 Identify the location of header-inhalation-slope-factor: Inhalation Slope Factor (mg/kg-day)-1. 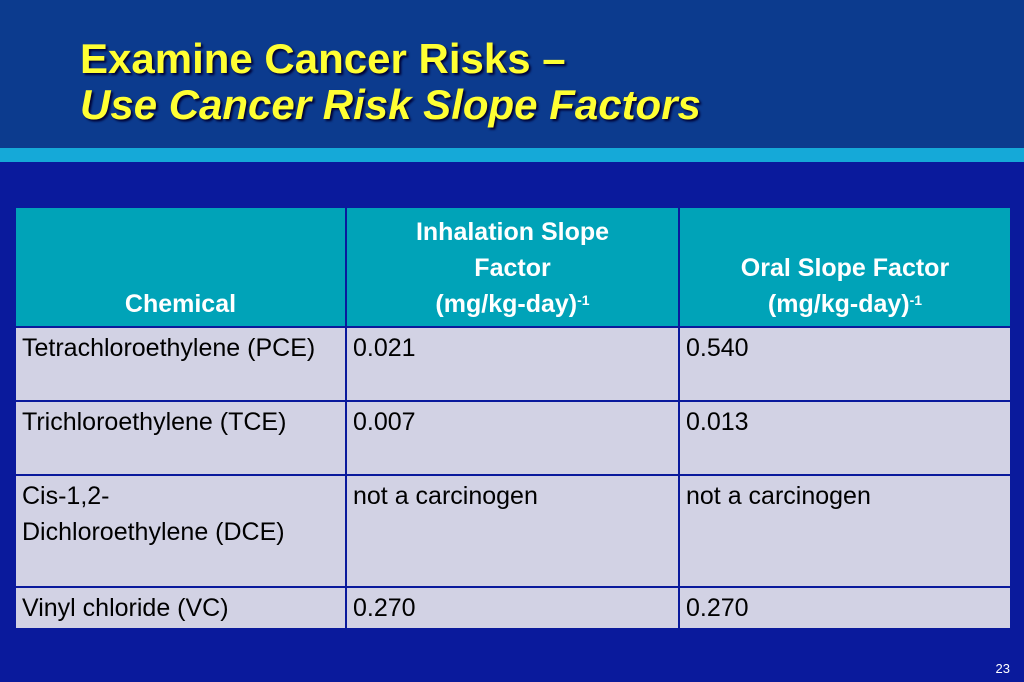
(512, 267).